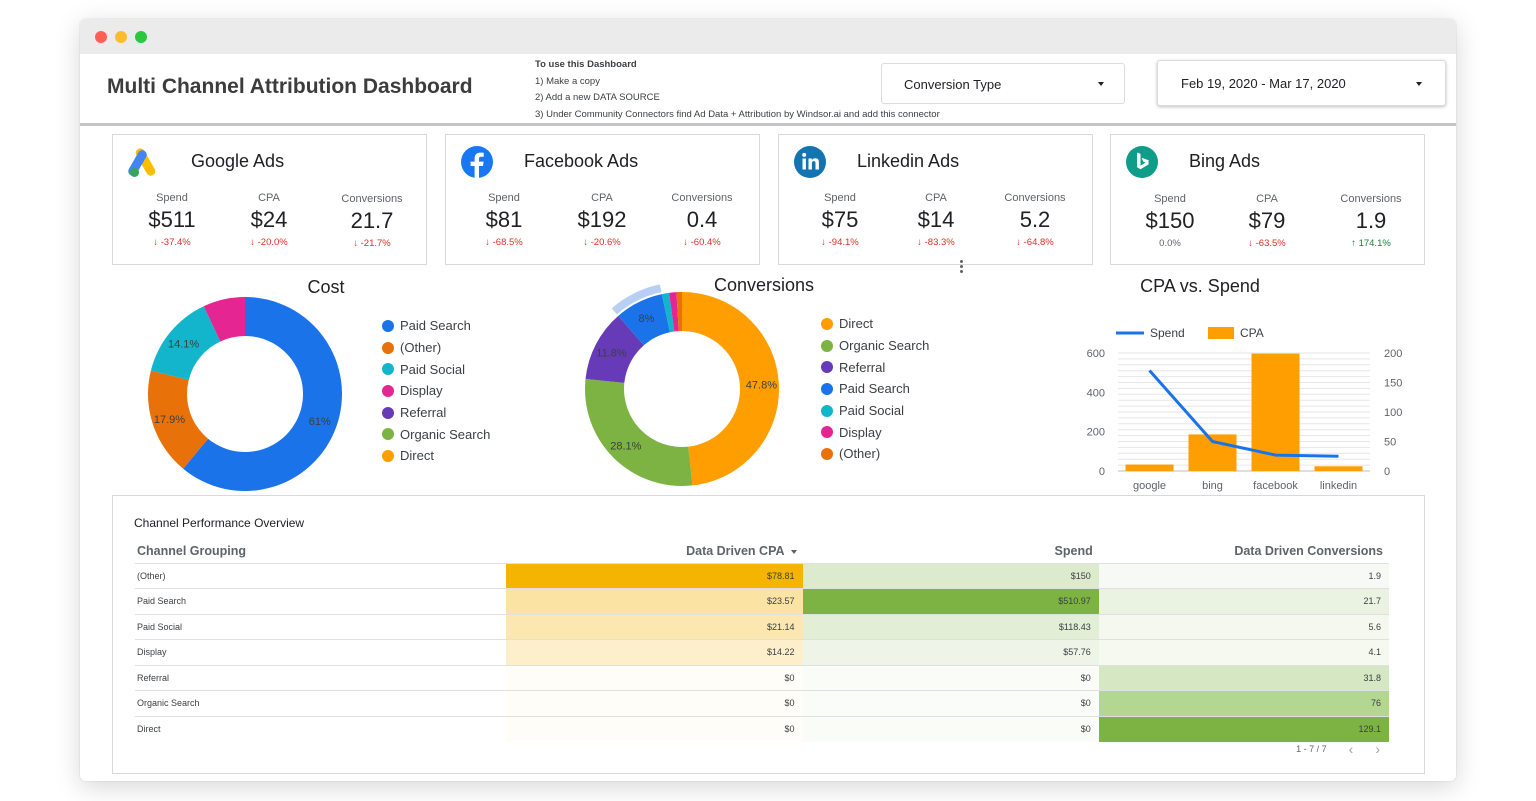  I want to click on slice-label: 14.1%, so click(183, 345).